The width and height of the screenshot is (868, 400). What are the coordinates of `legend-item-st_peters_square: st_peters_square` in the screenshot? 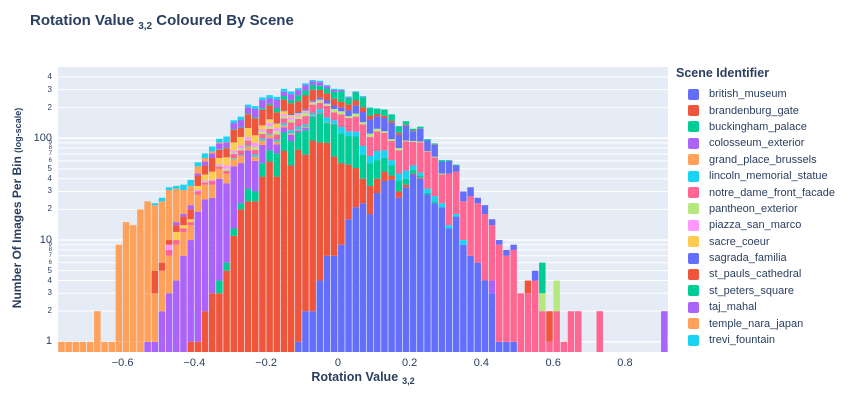 It's located at (770, 291).